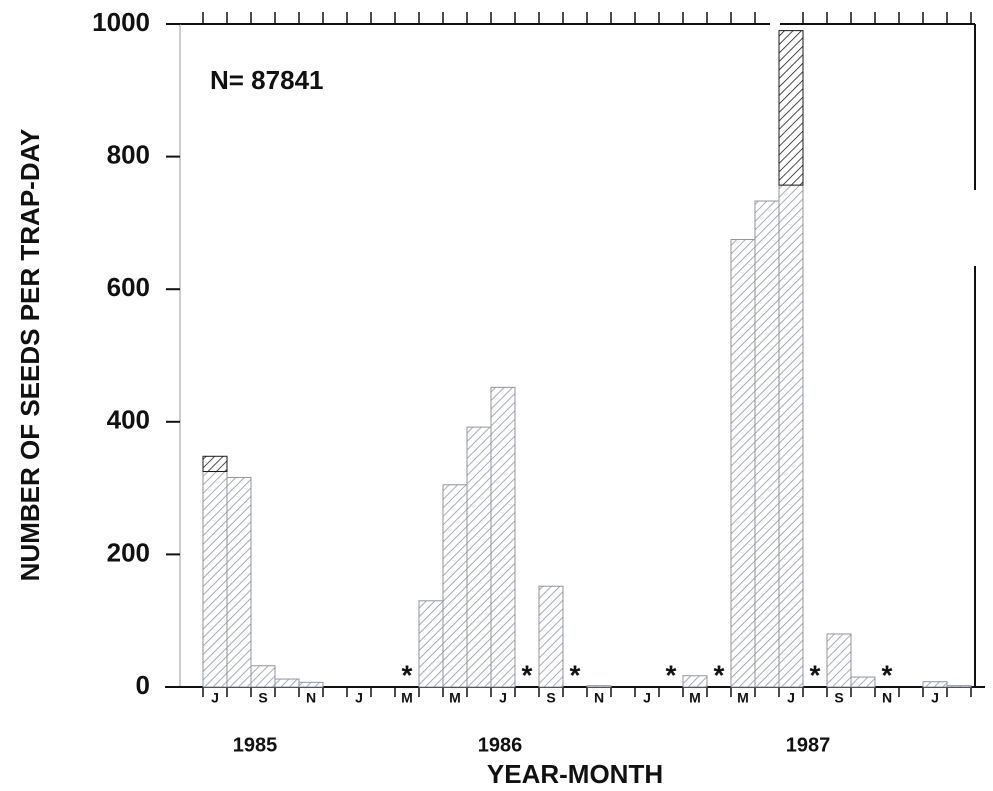 The image size is (993, 791). What do you see at coordinates (500, 745) in the screenshot?
I see `year-label: 1986` at bounding box center [500, 745].